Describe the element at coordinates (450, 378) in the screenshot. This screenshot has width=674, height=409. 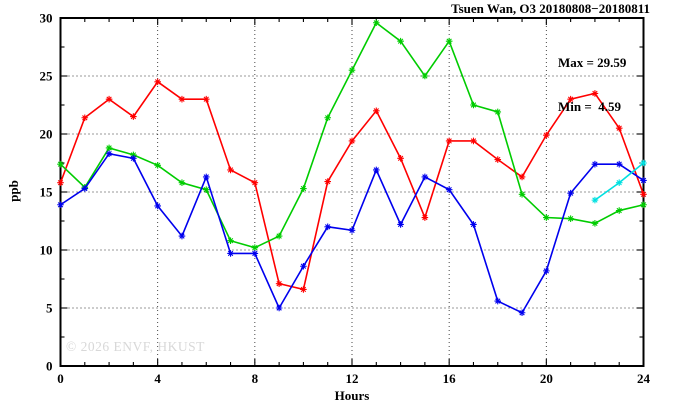
I see `x-tick-label: 16` at that location.